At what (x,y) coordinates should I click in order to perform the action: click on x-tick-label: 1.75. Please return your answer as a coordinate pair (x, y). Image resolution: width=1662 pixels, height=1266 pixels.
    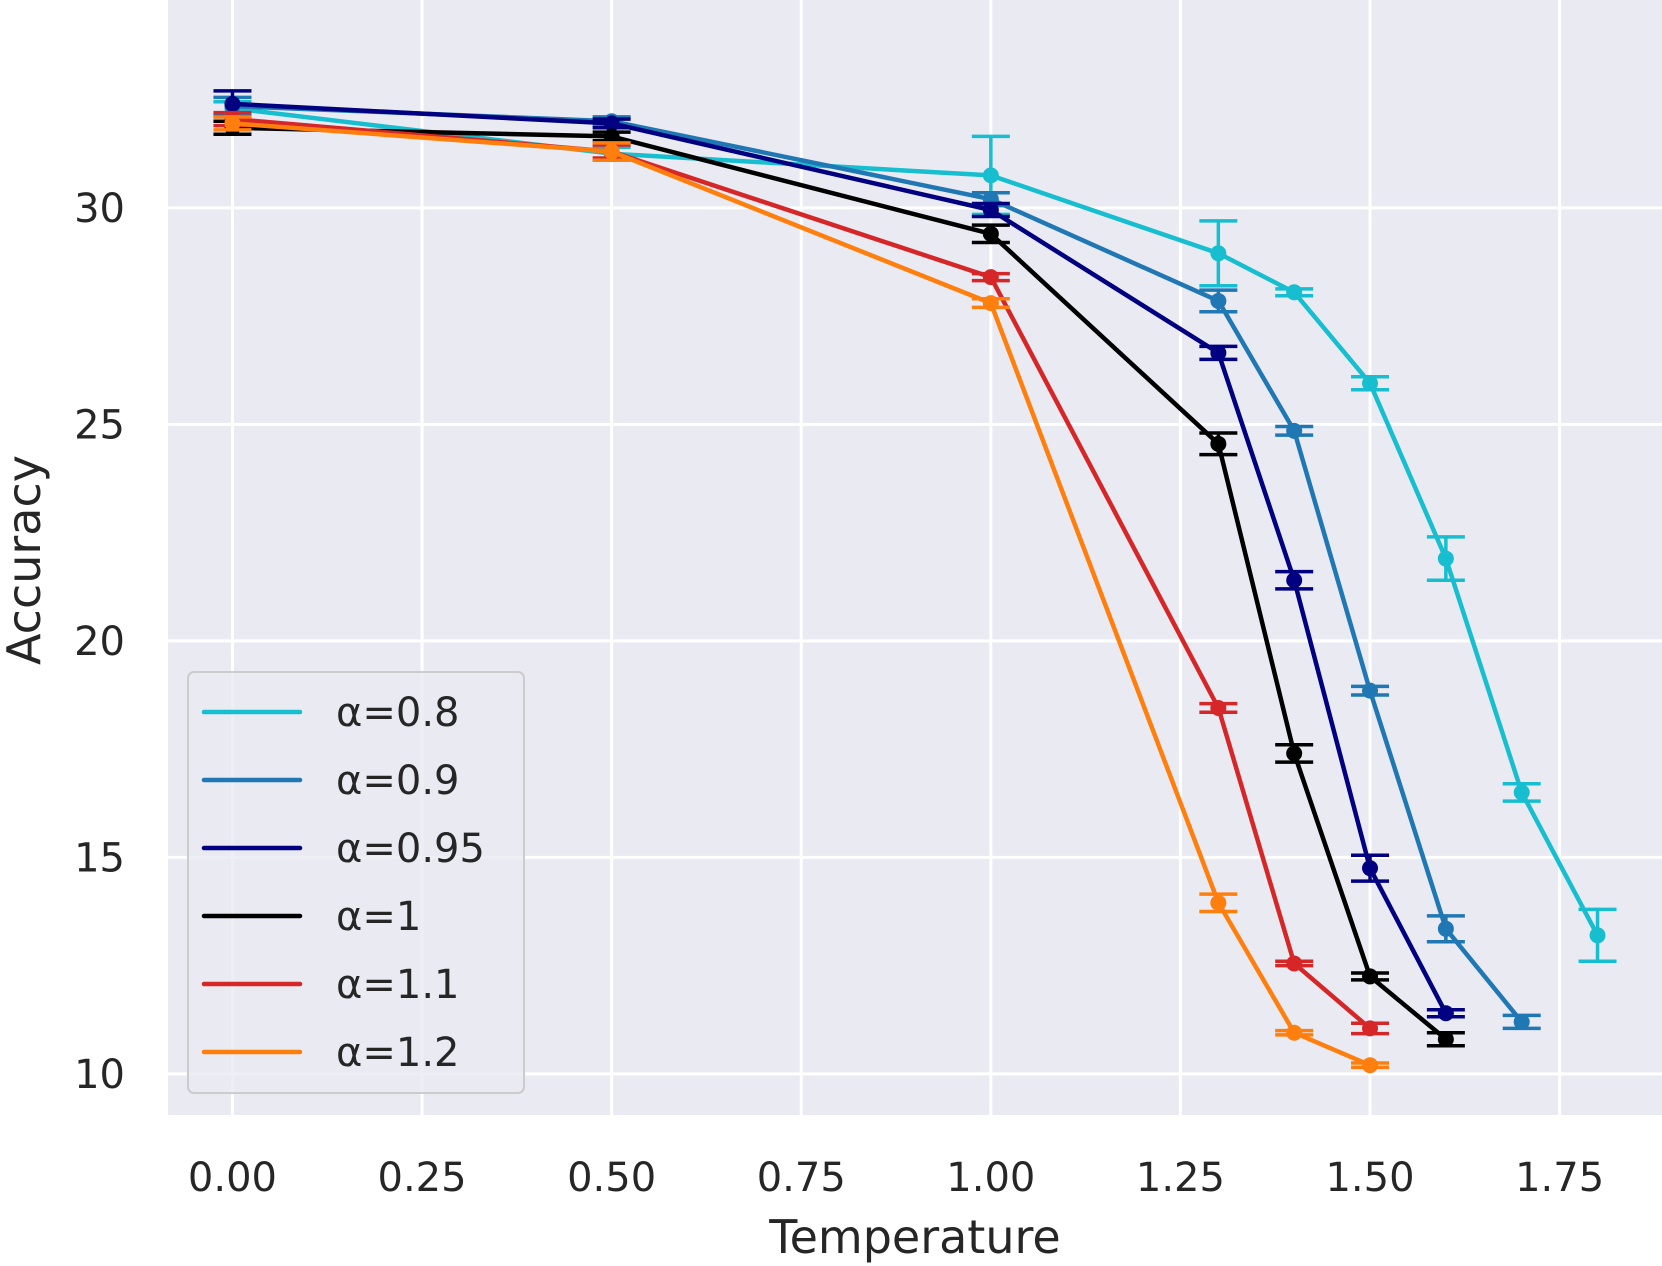
    Looking at the image, I should click on (1559, 1178).